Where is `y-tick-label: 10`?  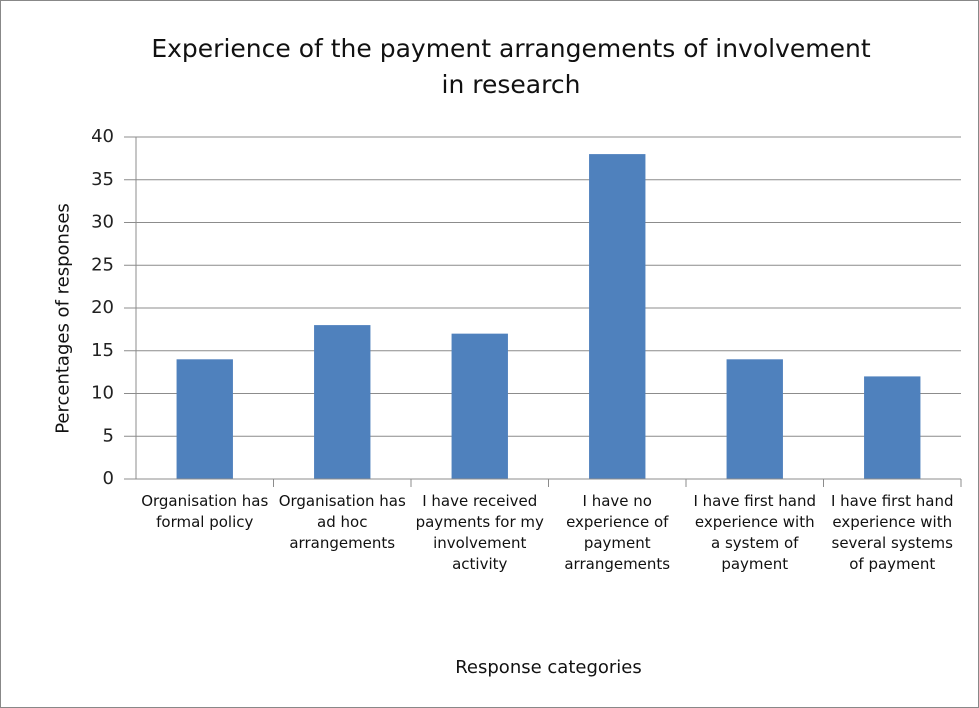
y-tick-label: 10 is located at coordinates (102, 393).